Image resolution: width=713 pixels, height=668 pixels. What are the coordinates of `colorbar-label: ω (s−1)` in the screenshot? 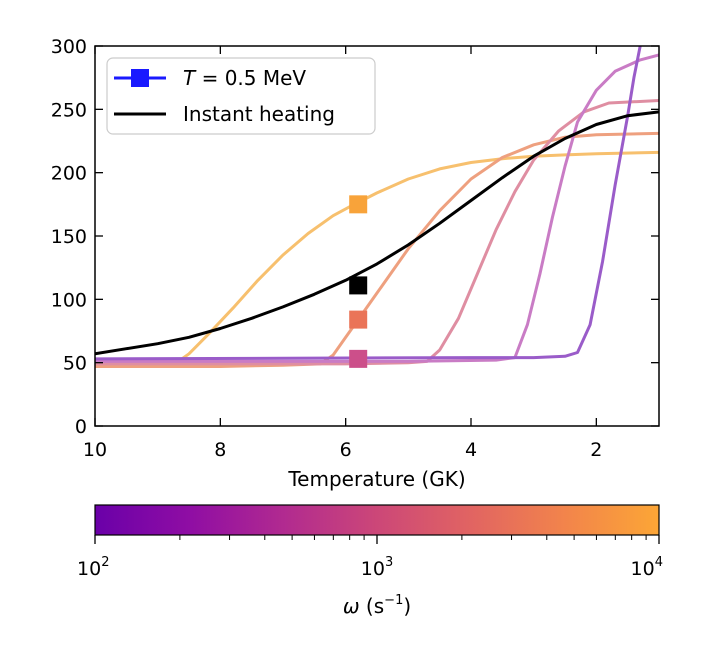 It's located at (377, 605).